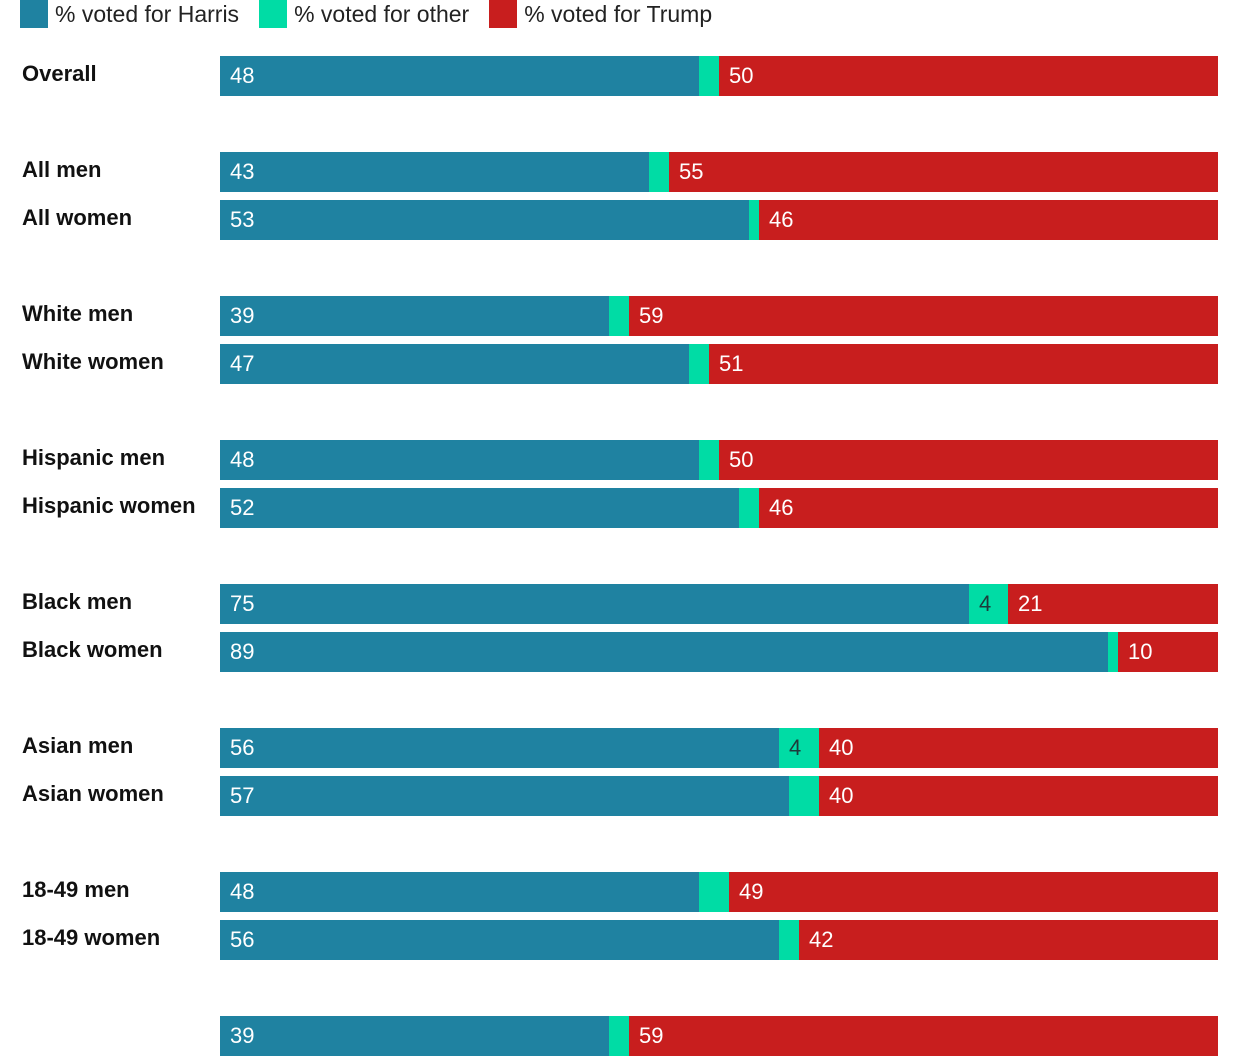 This screenshot has height=1056, width=1240. What do you see at coordinates (382, 13) in the screenshot?
I see `legend-label-other: % voted for other` at bounding box center [382, 13].